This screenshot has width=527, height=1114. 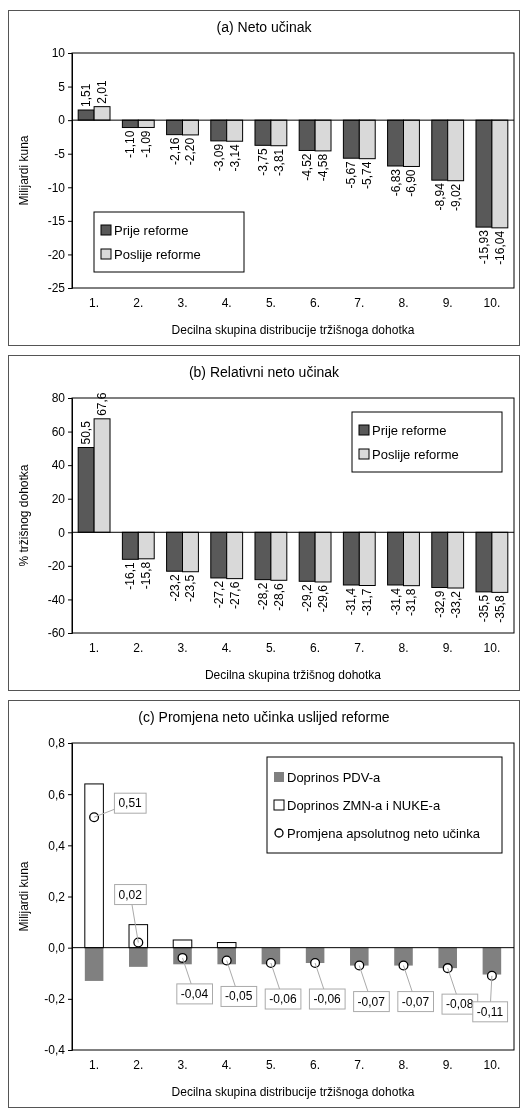 What do you see at coordinates (58, 499) in the screenshot?
I see `y-tick-label: 20` at bounding box center [58, 499].